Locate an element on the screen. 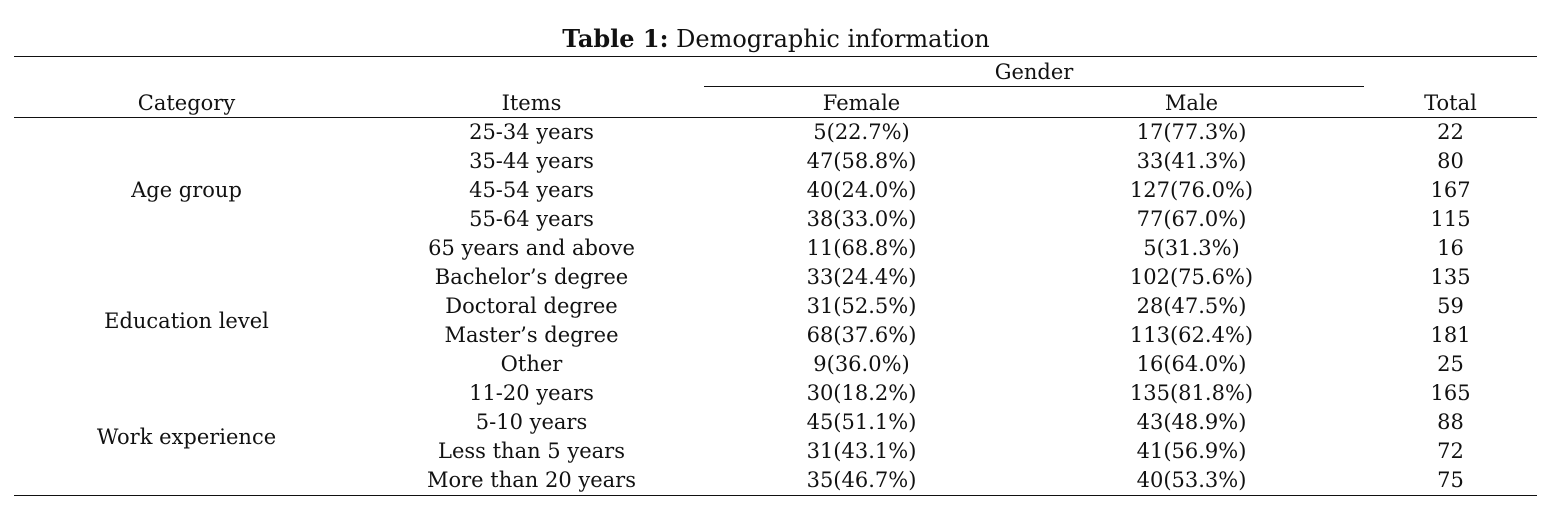 The width and height of the screenshot is (1567, 520). total-cell: 25 is located at coordinates (1450, 364).